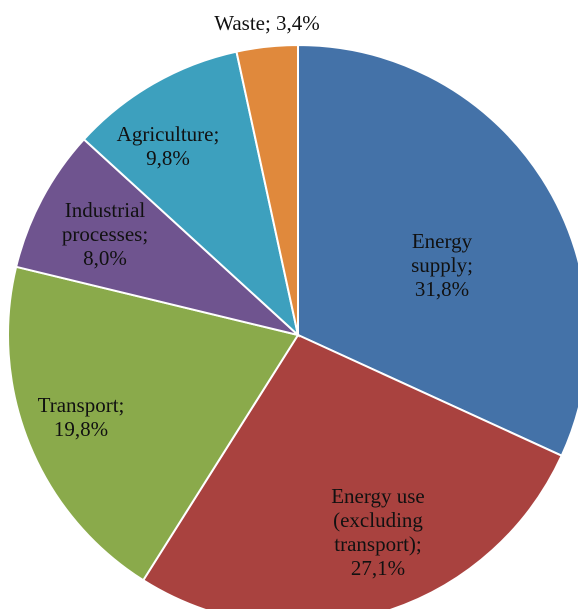 This screenshot has width=578, height=609. What do you see at coordinates (267, 23) in the screenshot?
I see `pie-label-waste: Waste; 3,4%` at bounding box center [267, 23].